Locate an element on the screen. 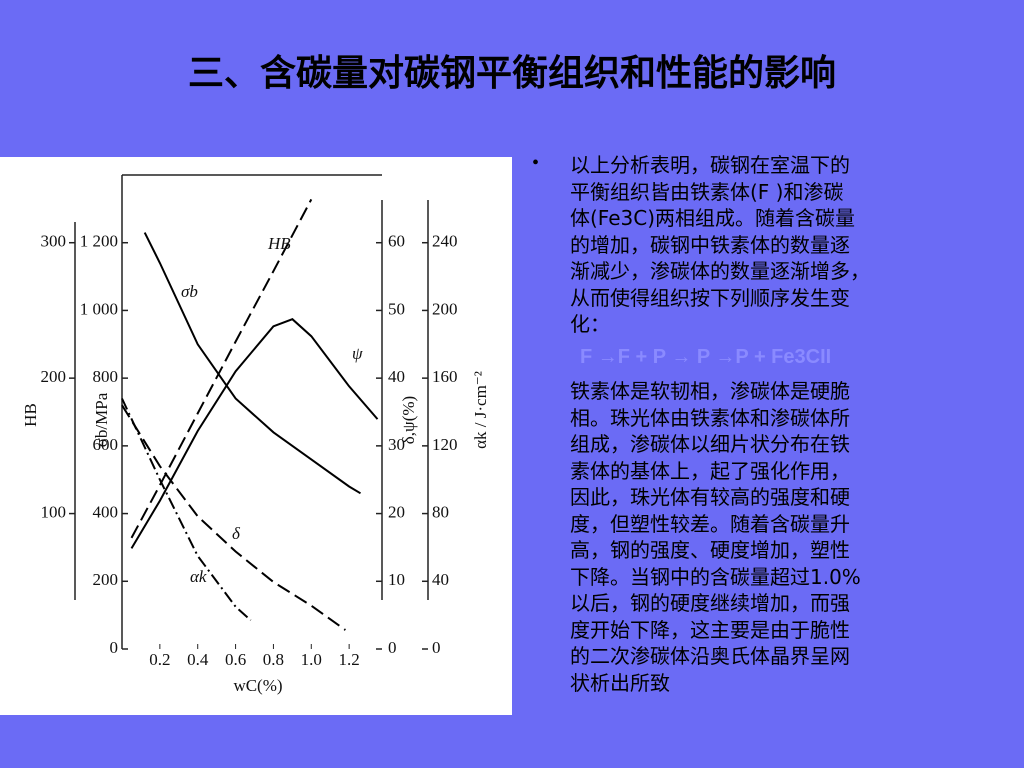 This screenshot has width=1024, height=768. text-line: 相。珠光体由铁素体和渗碳体所 is located at coordinates (710, 417).